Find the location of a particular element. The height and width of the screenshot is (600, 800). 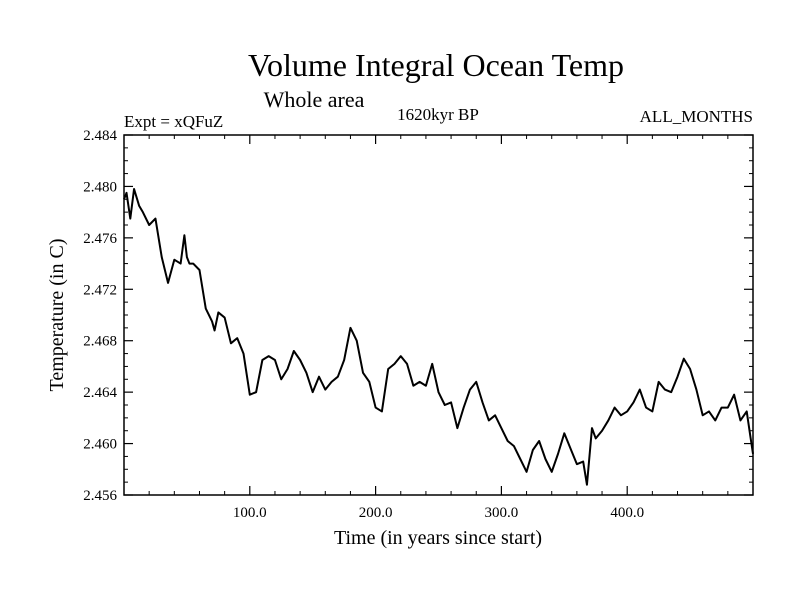

x-tick-label: 300.0 is located at coordinates (502, 513).